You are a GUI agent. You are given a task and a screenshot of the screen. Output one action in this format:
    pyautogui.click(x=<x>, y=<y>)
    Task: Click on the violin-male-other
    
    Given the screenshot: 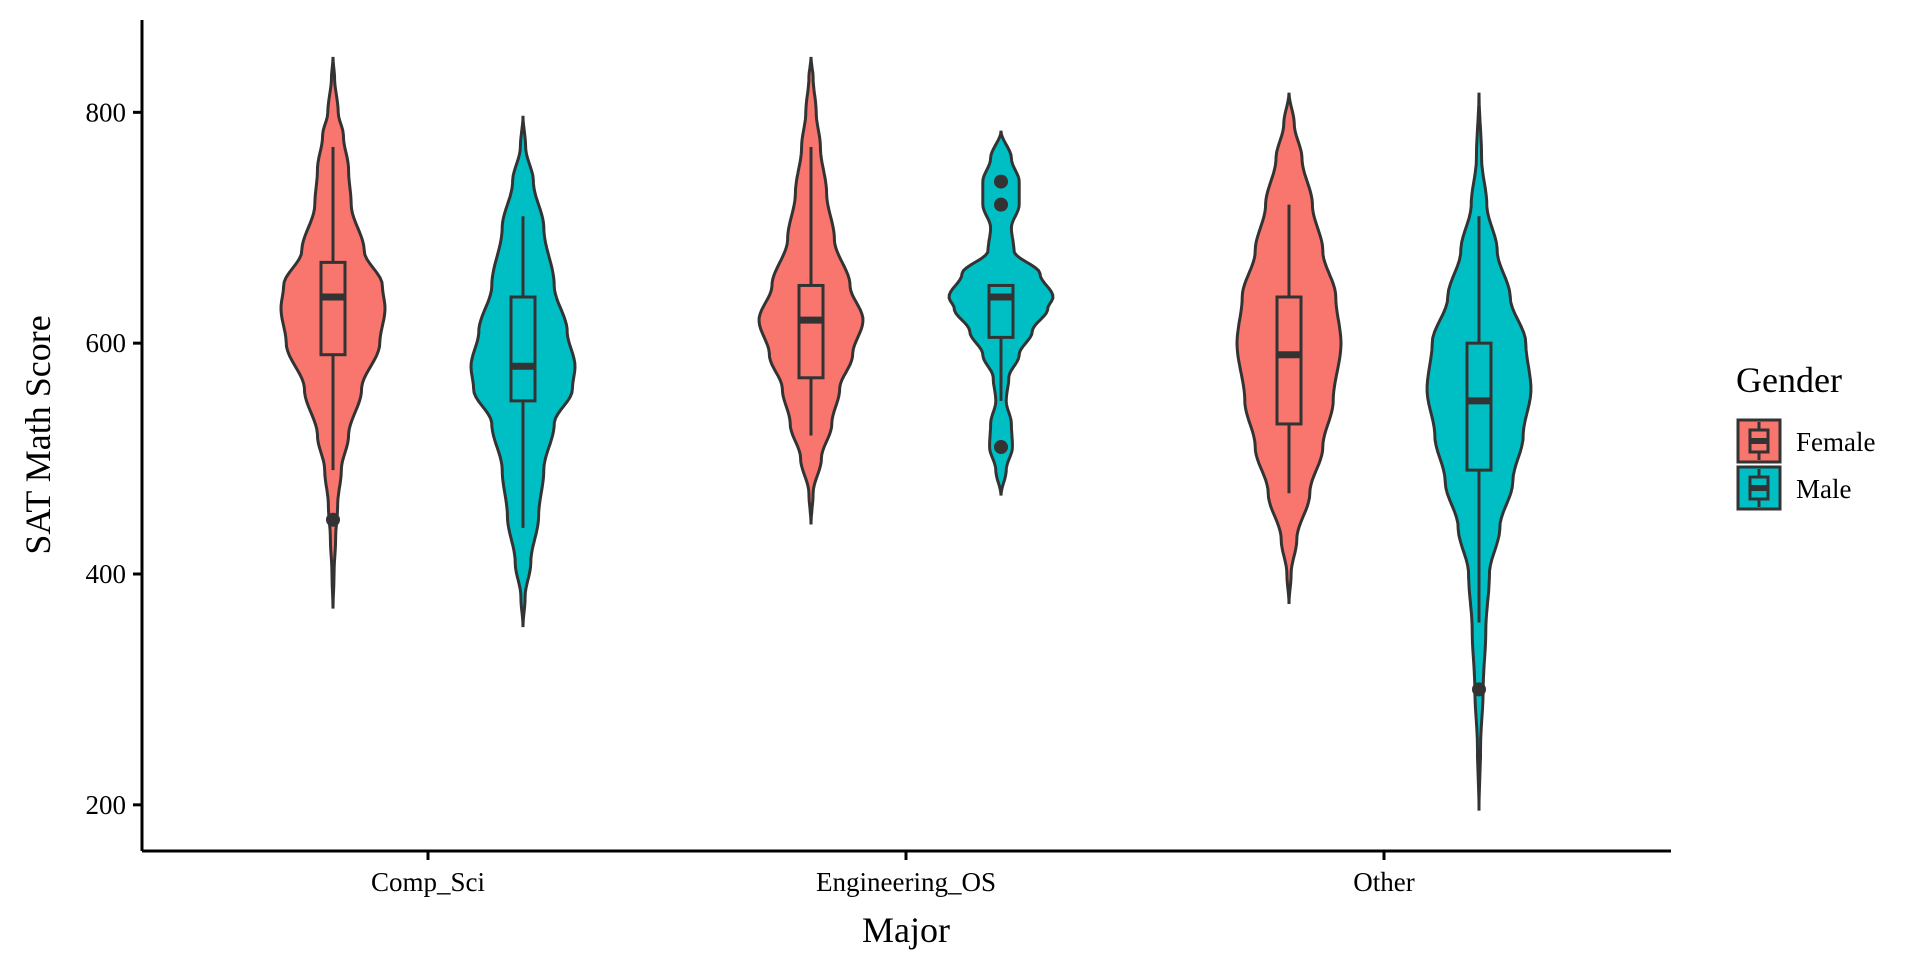 What is the action you would take?
    pyautogui.click(x=1479, y=451)
    